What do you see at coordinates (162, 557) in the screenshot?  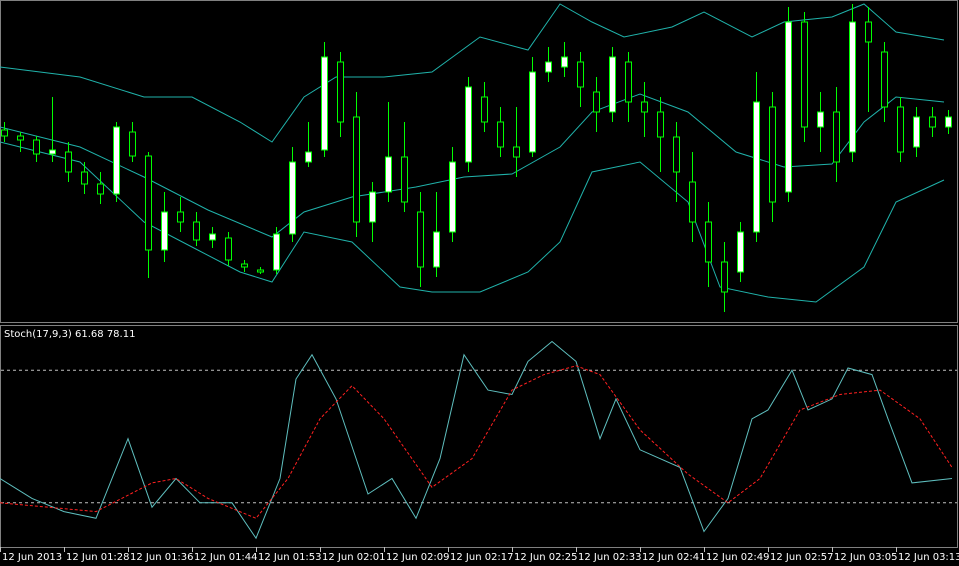 I see `x-tick-label: 12 Jun 01:36` at bounding box center [162, 557].